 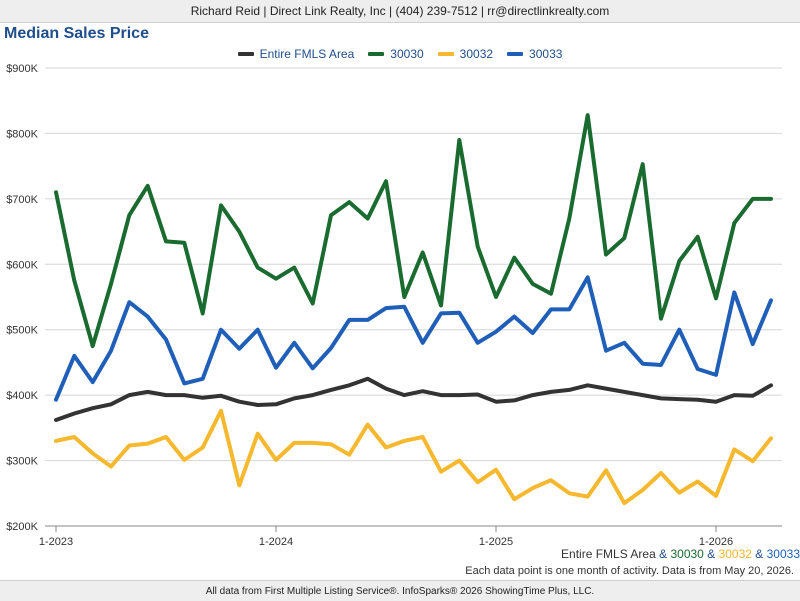 What do you see at coordinates (407, 54) in the screenshot?
I see `legend-label: 30030` at bounding box center [407, 54].